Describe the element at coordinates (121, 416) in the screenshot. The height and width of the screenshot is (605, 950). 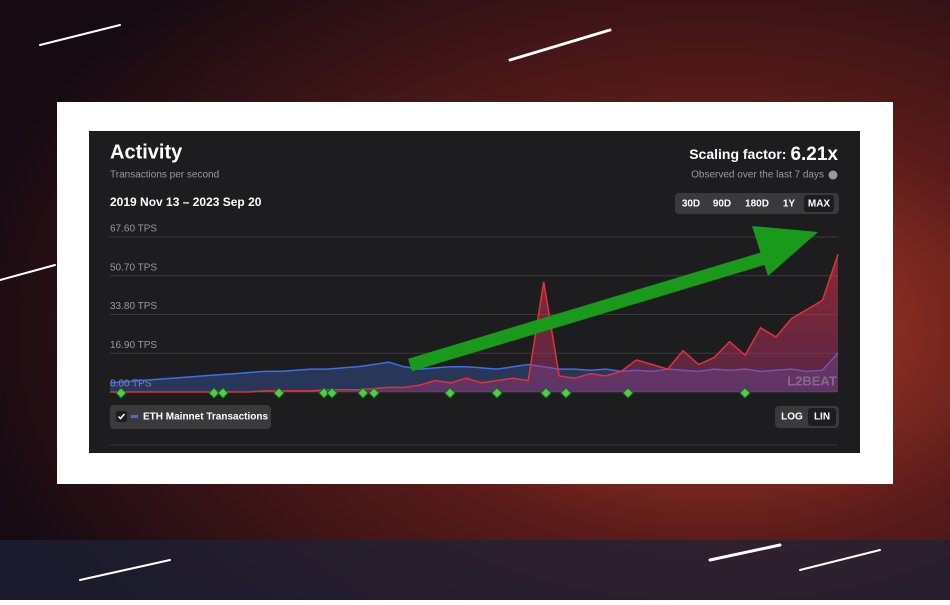
I see `check` at that location.